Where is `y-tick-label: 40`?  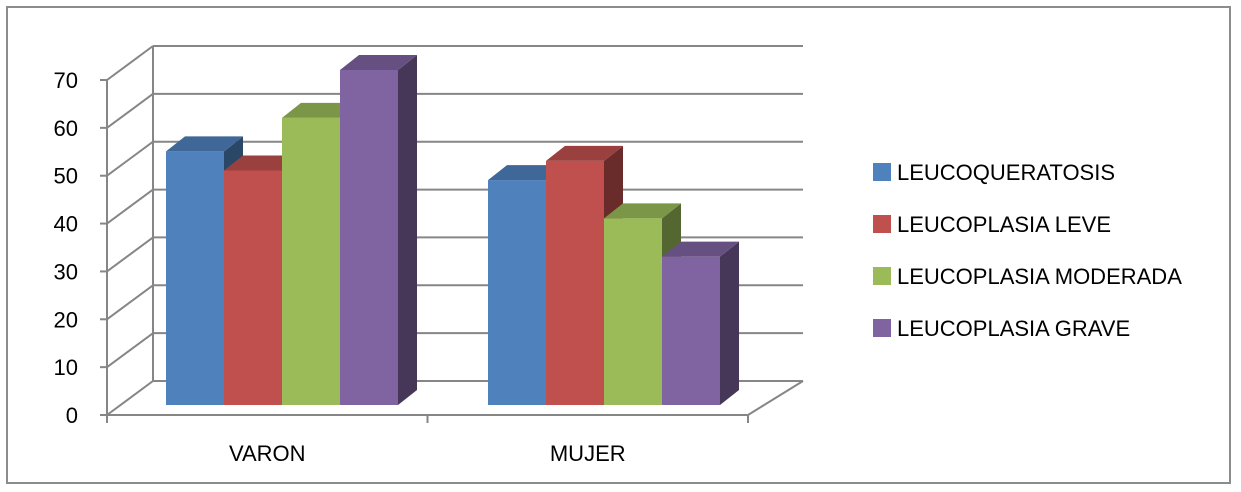
y-tick-label: 40 is located at coordinates (66, 224).